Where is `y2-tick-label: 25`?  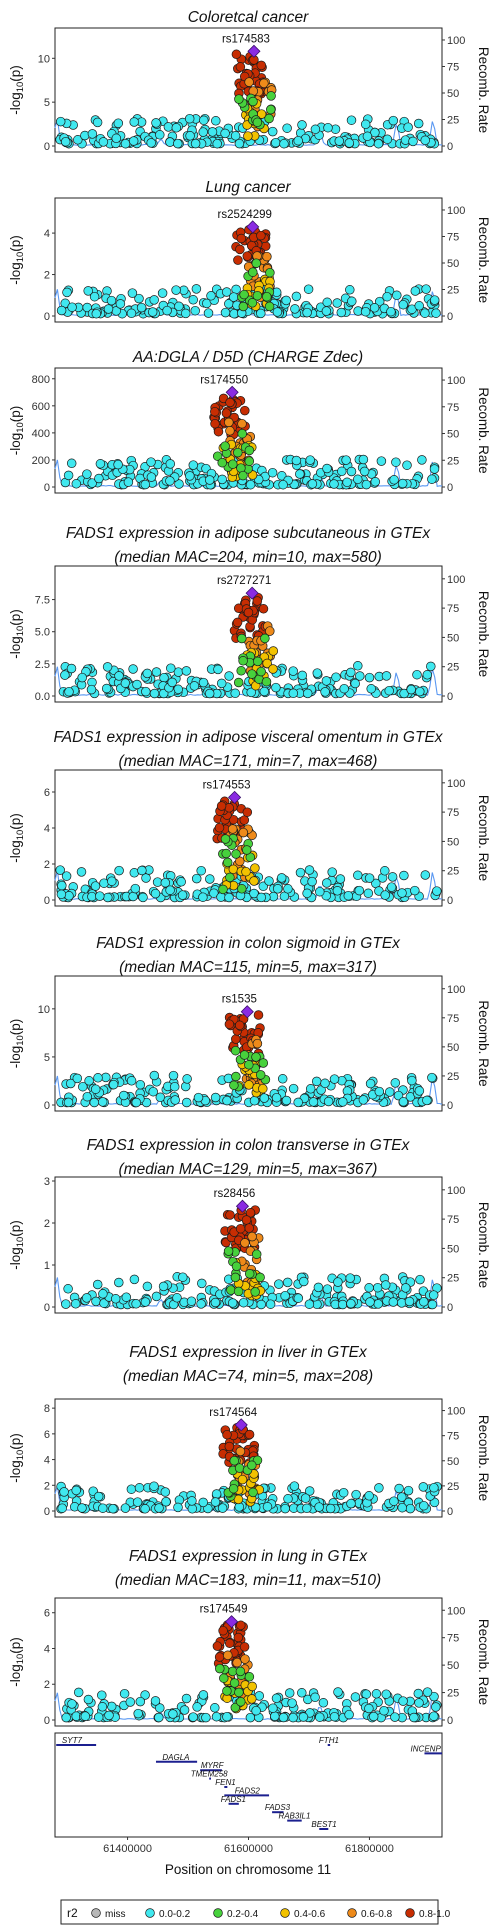 y2-tick-label: 25 is located at coordinates (453, 668).